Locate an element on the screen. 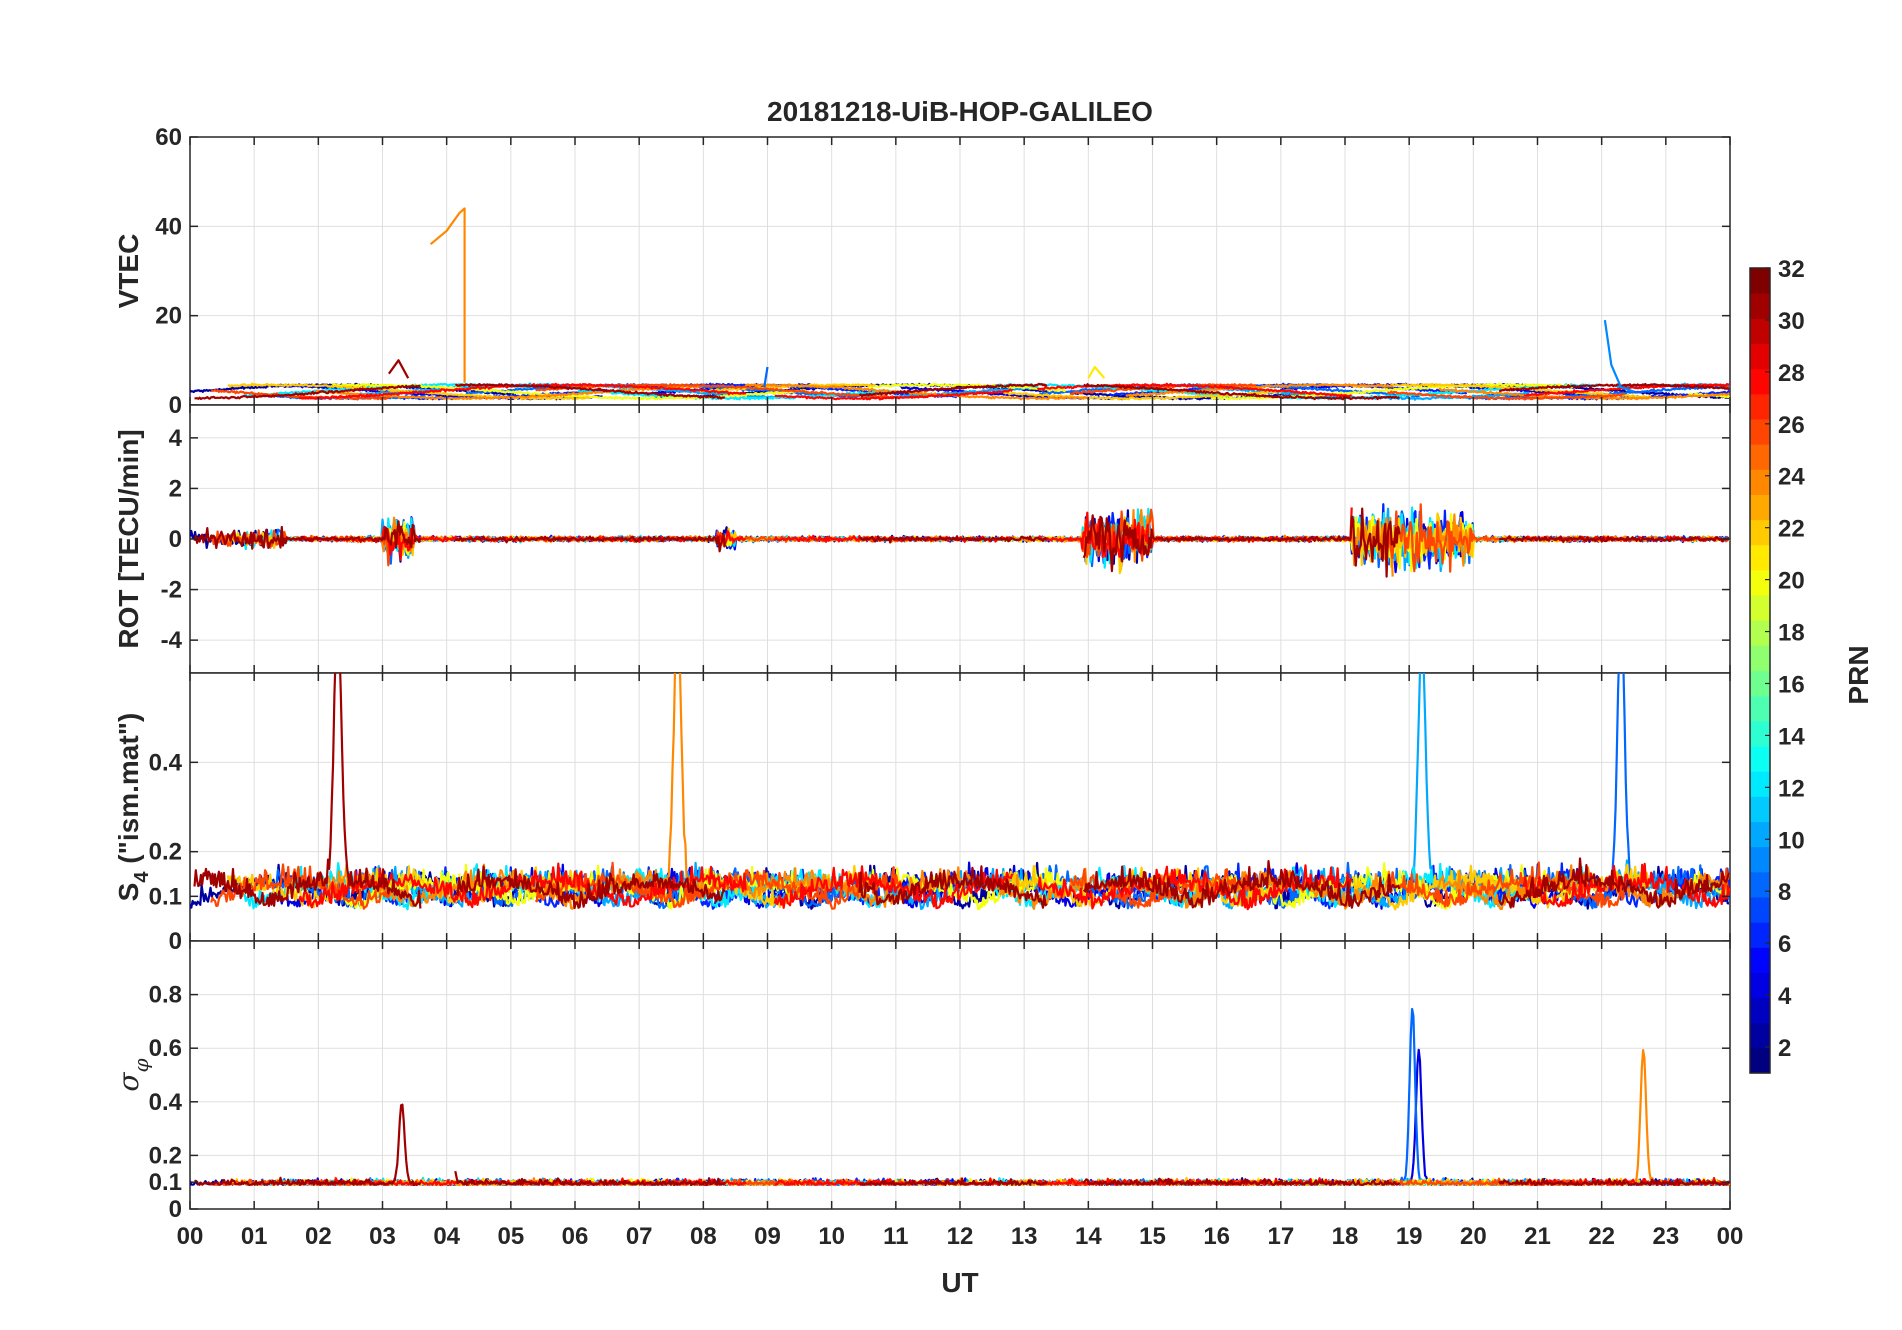  y-tick-label: 4 is located at coordinates (176, 438).